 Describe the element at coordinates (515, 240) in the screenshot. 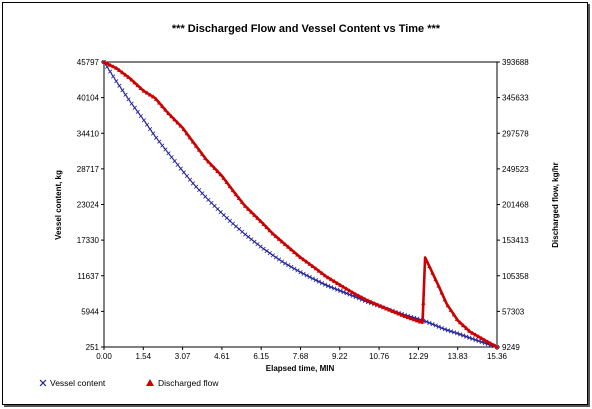

I see `y-right-tick-label: 153413` at that location.